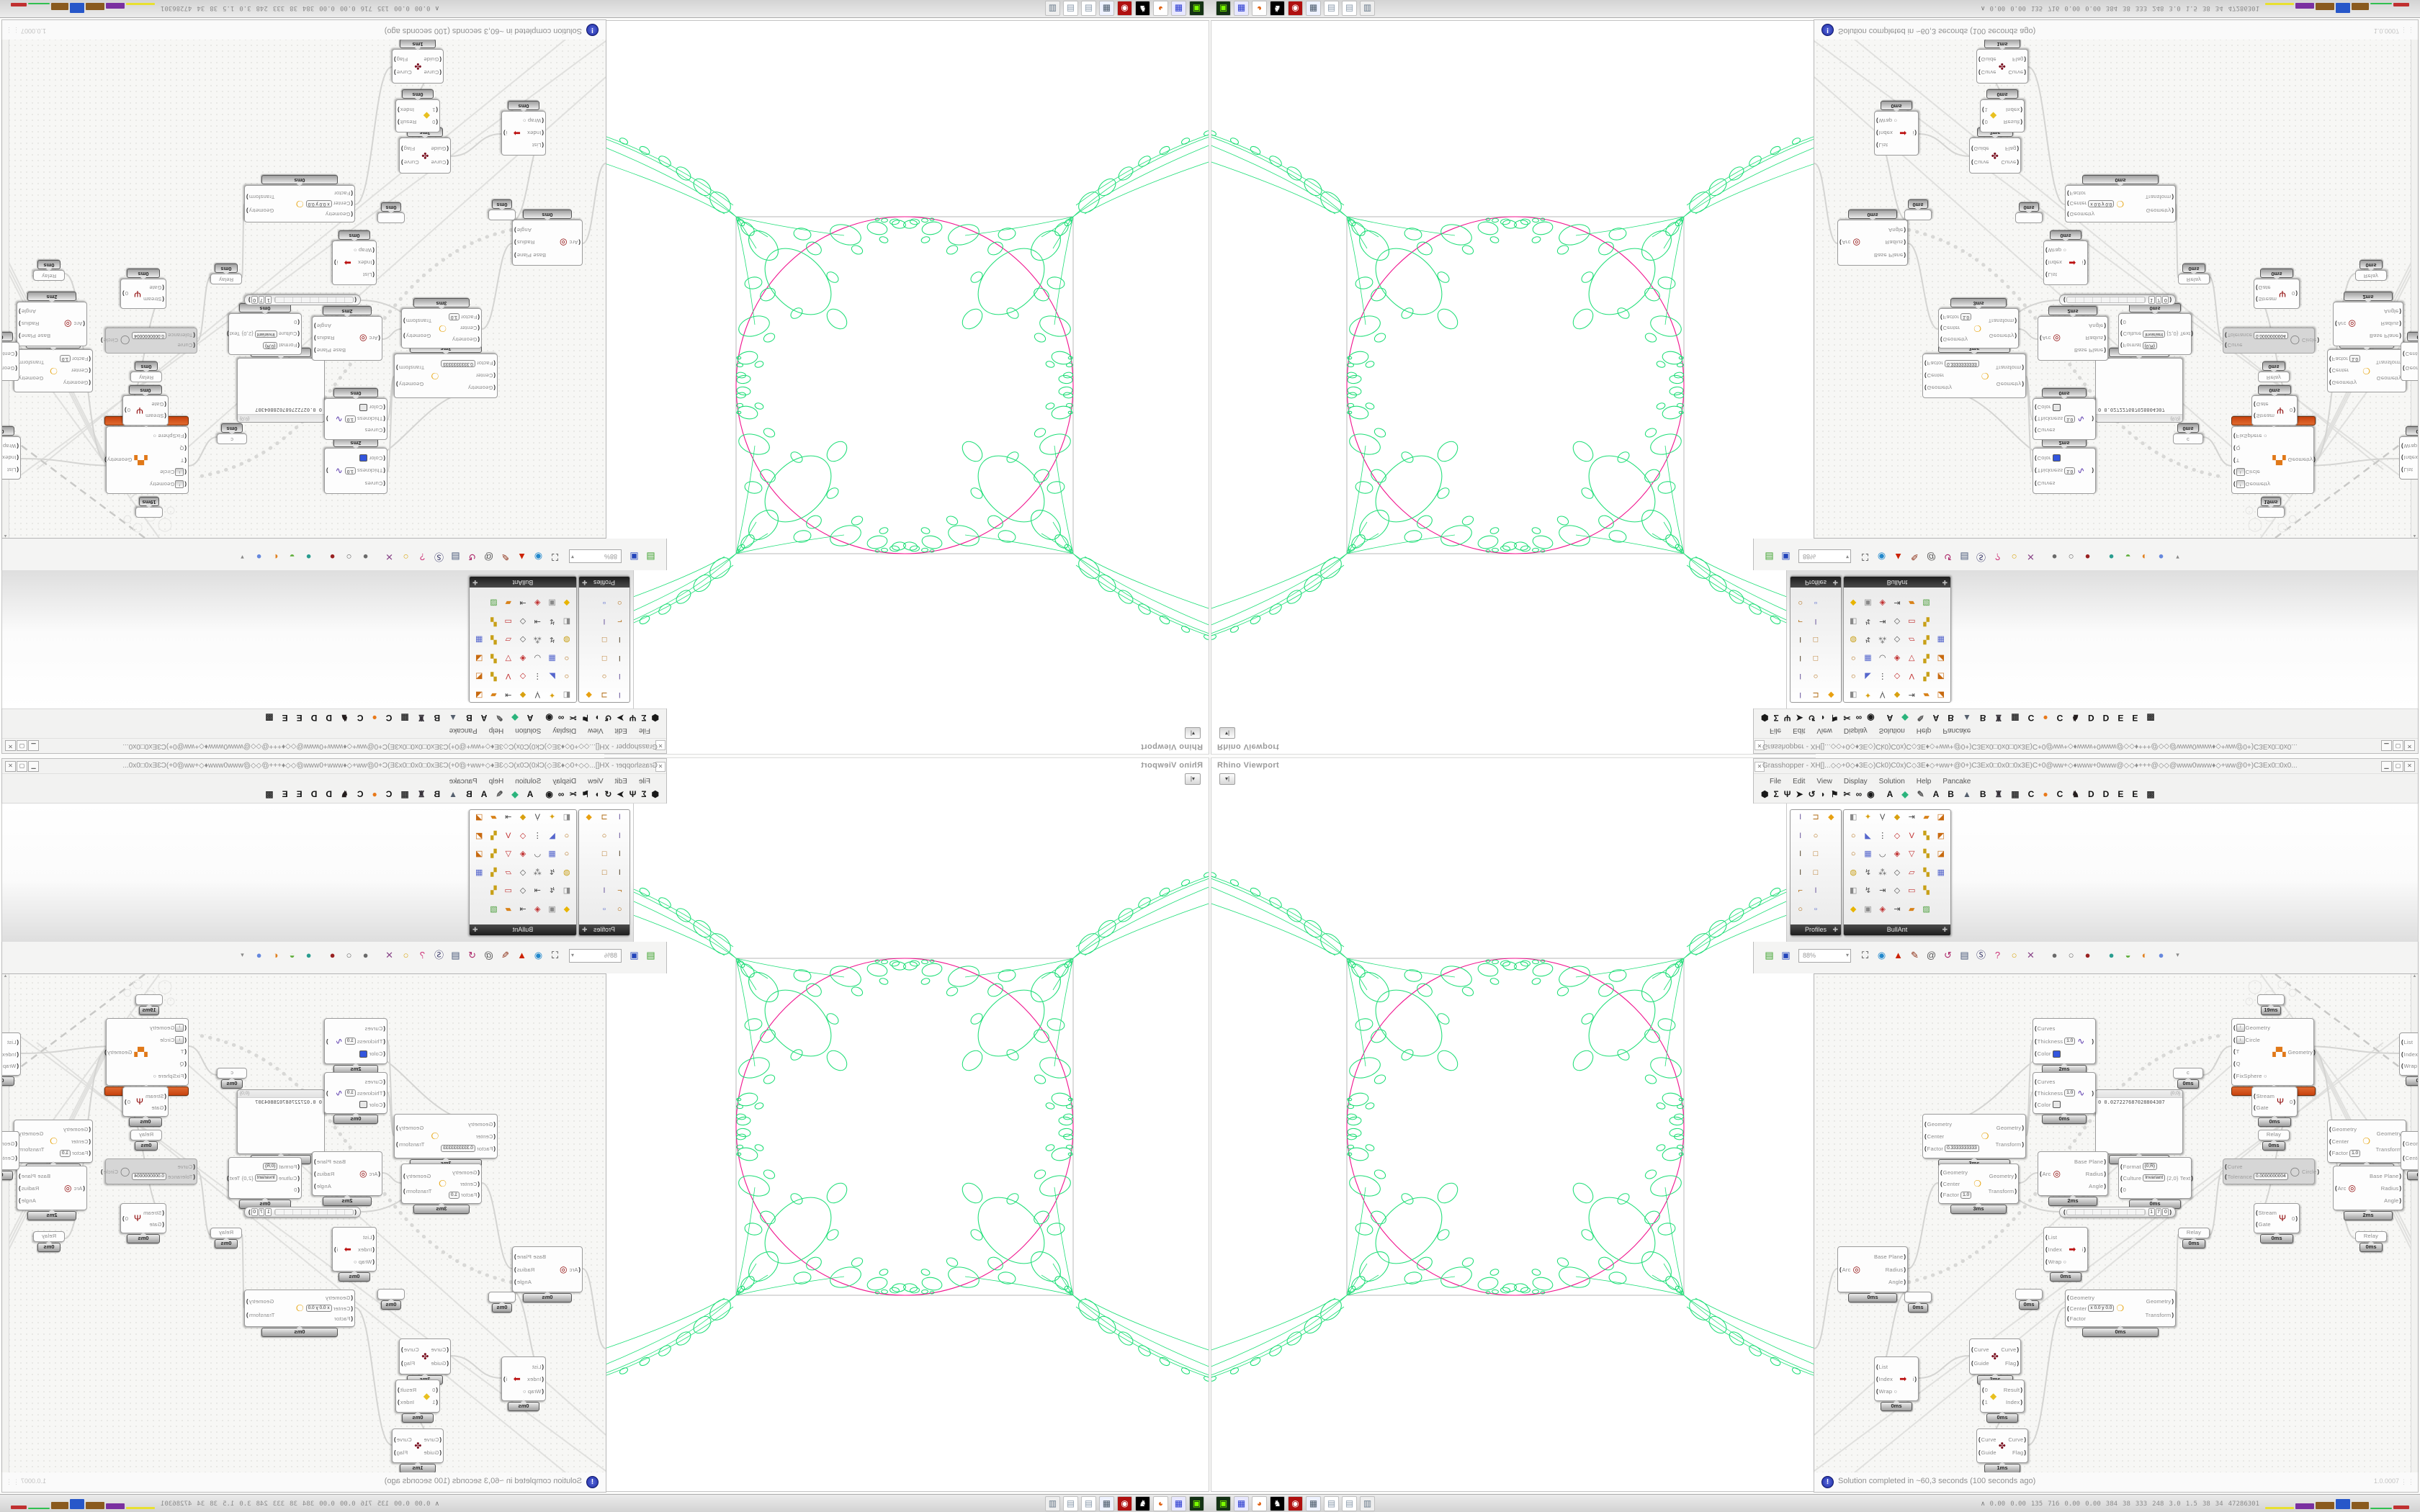  What do you see at coordinates (585, 794) in the screenshot?
I see `tab-glyph-icon-6: ⚑` at bounding box center [585, 794].